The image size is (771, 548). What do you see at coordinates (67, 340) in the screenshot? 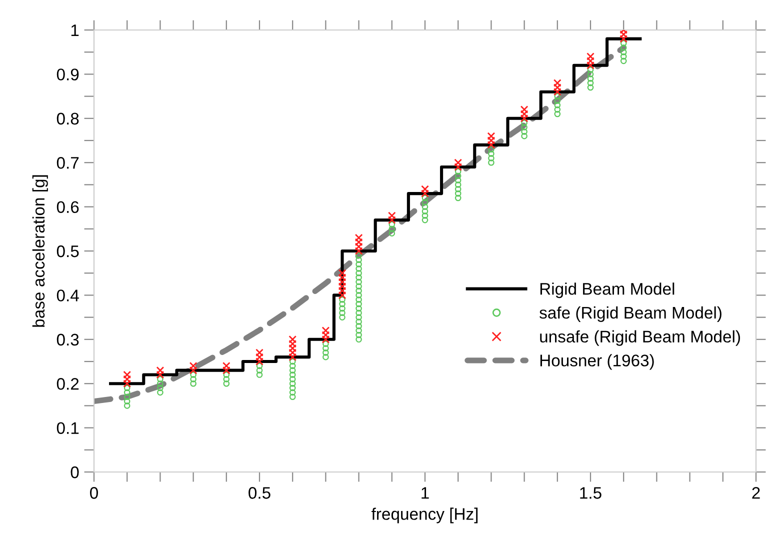
I see `y-tick-label: 0.3` at bounding box center [67, 340].